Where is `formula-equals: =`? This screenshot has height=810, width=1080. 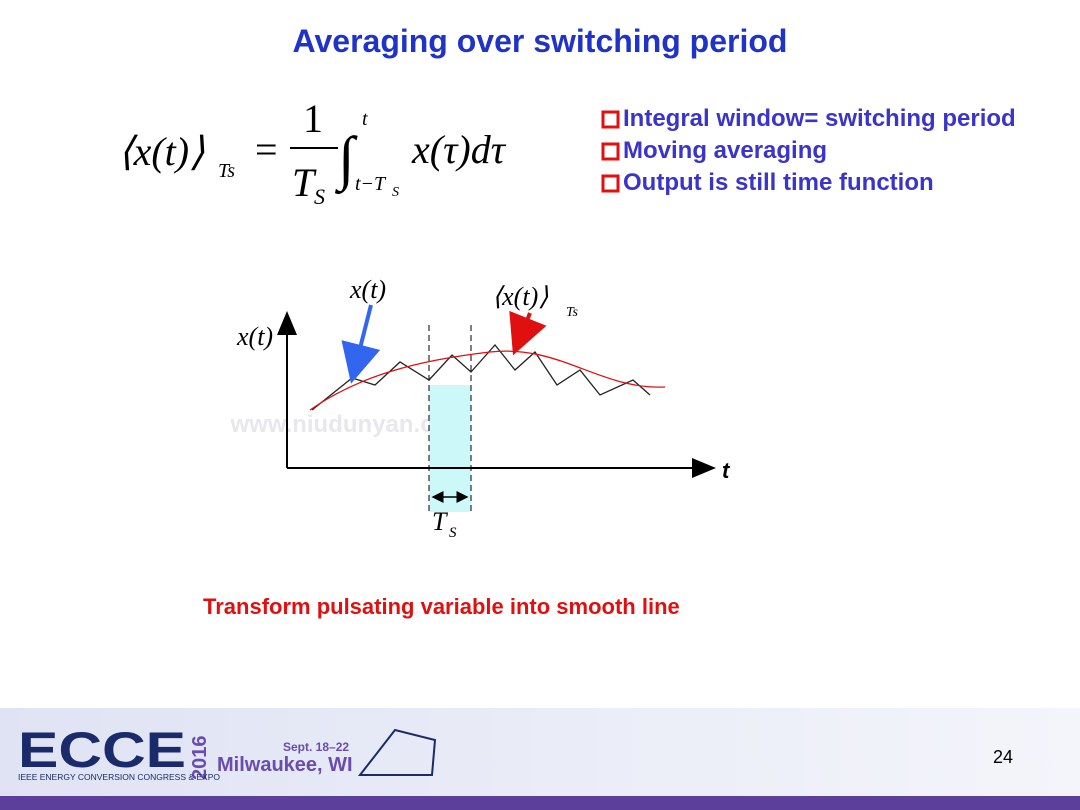 formula-equals: = is located at coordinates (266, 149).